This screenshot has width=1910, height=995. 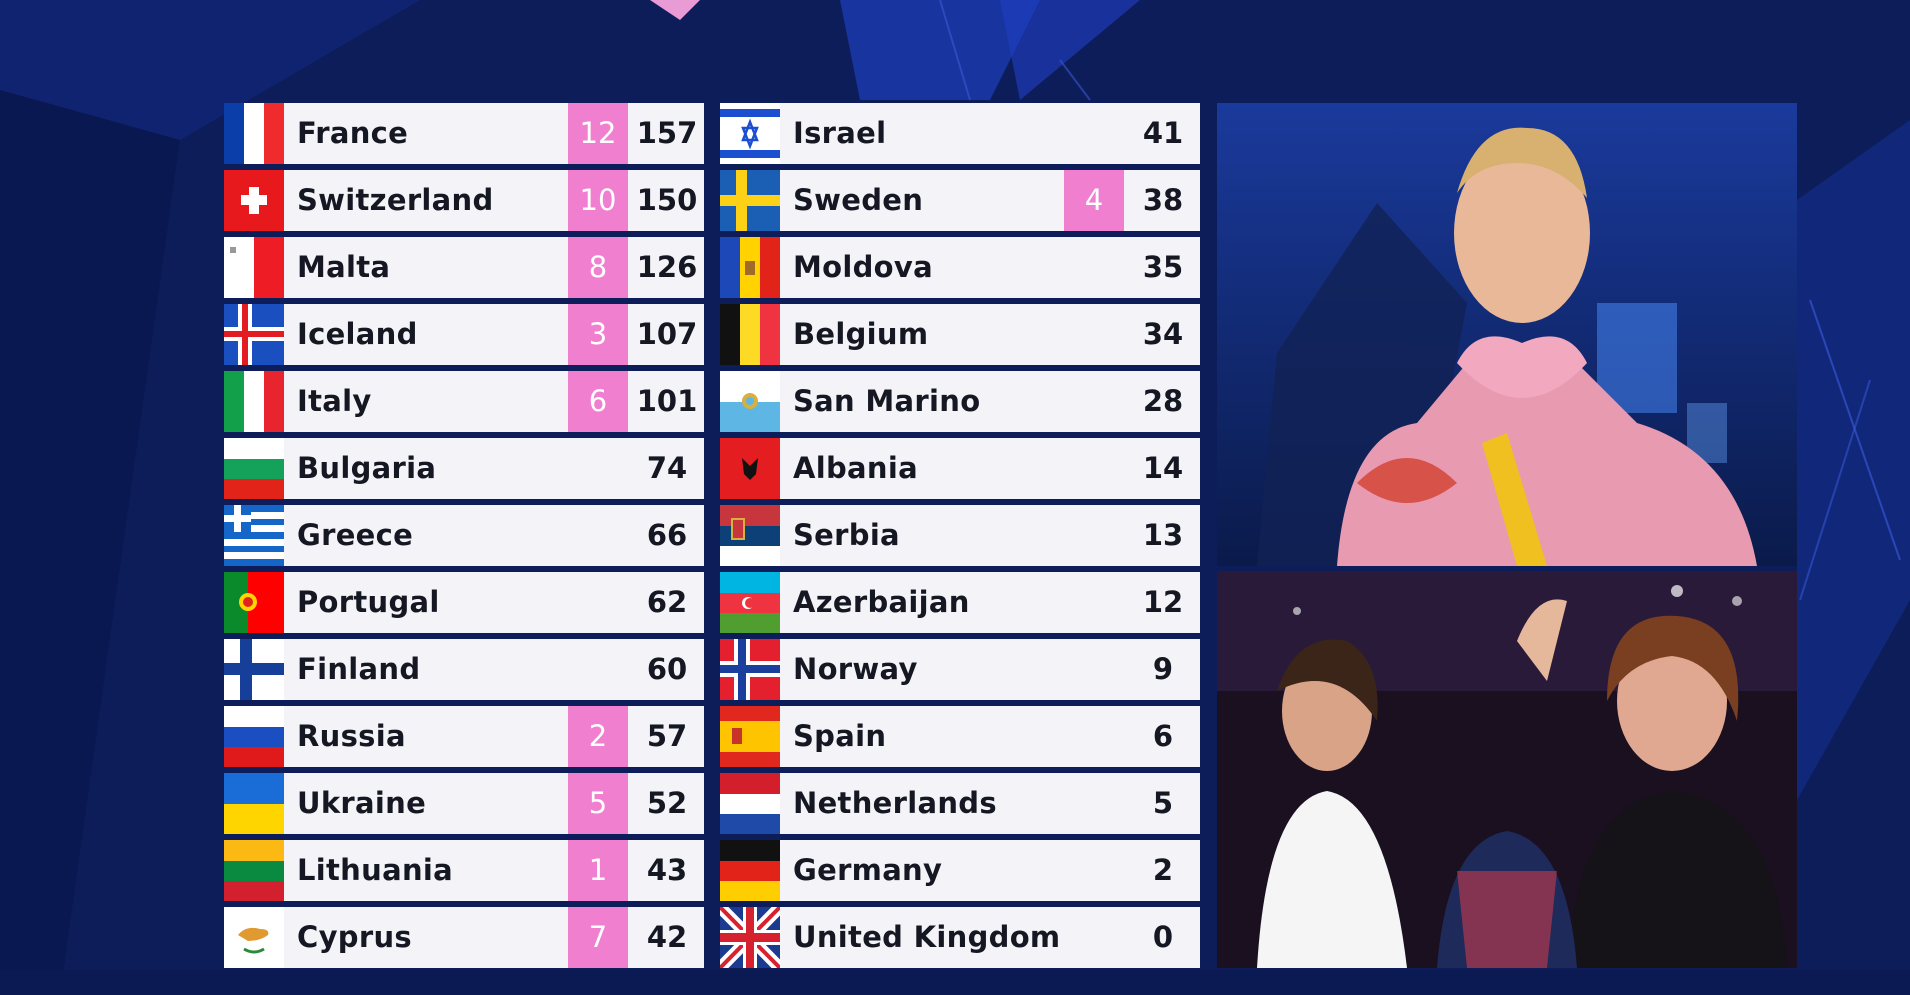 I want to click on malta-flag-icon, so click(x=254, y=267).